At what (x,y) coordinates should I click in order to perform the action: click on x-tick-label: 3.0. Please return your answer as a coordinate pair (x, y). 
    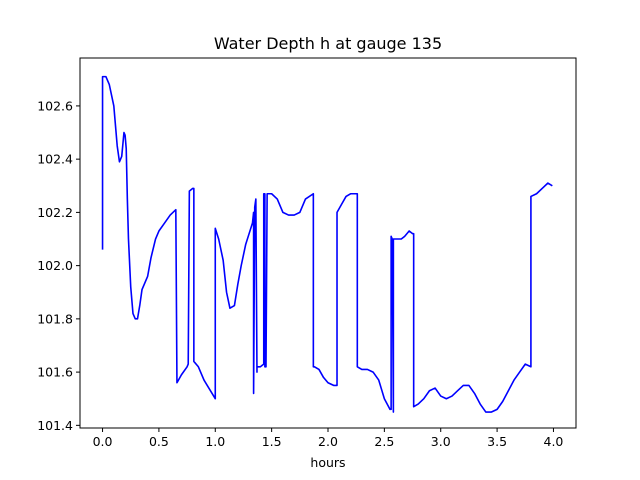
    Looking at the image, I should click on (441, 441).